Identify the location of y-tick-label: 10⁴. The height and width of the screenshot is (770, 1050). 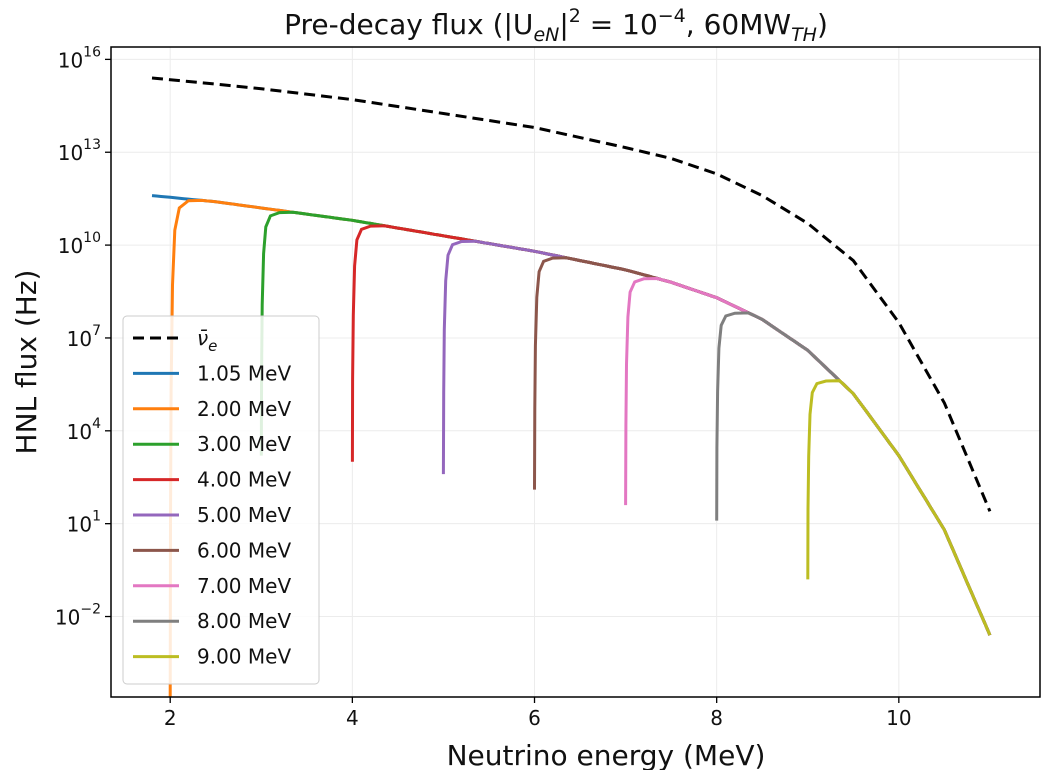
(84, 430).